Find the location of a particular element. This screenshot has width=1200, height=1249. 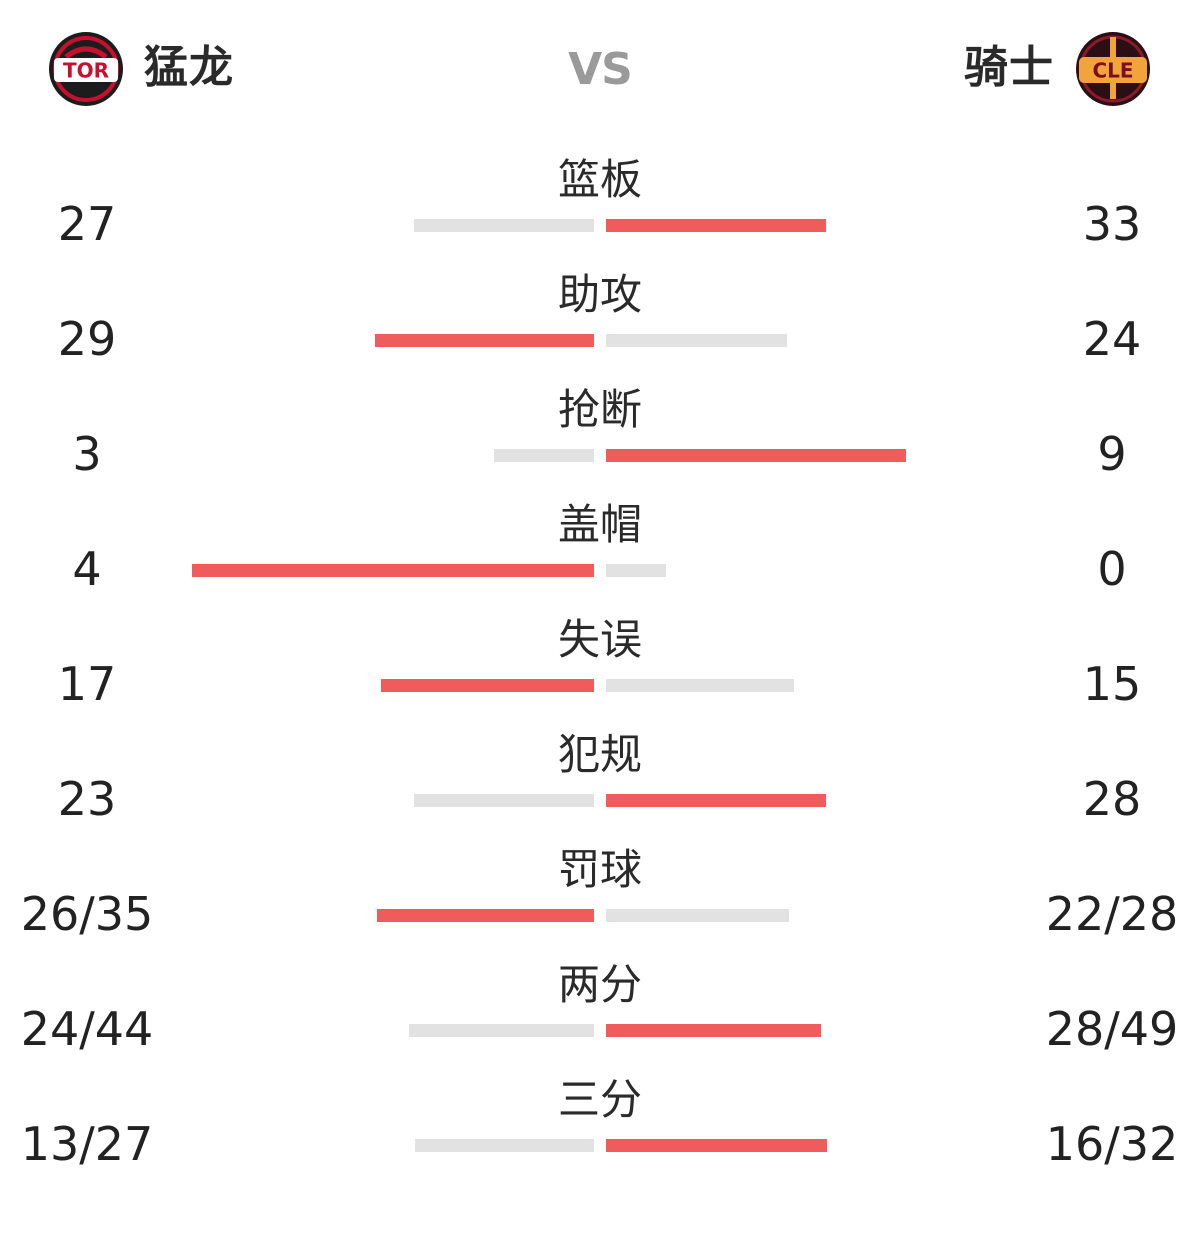

stat-row: 三分 13/27 16/32 is located at coordinates (600, 1127).